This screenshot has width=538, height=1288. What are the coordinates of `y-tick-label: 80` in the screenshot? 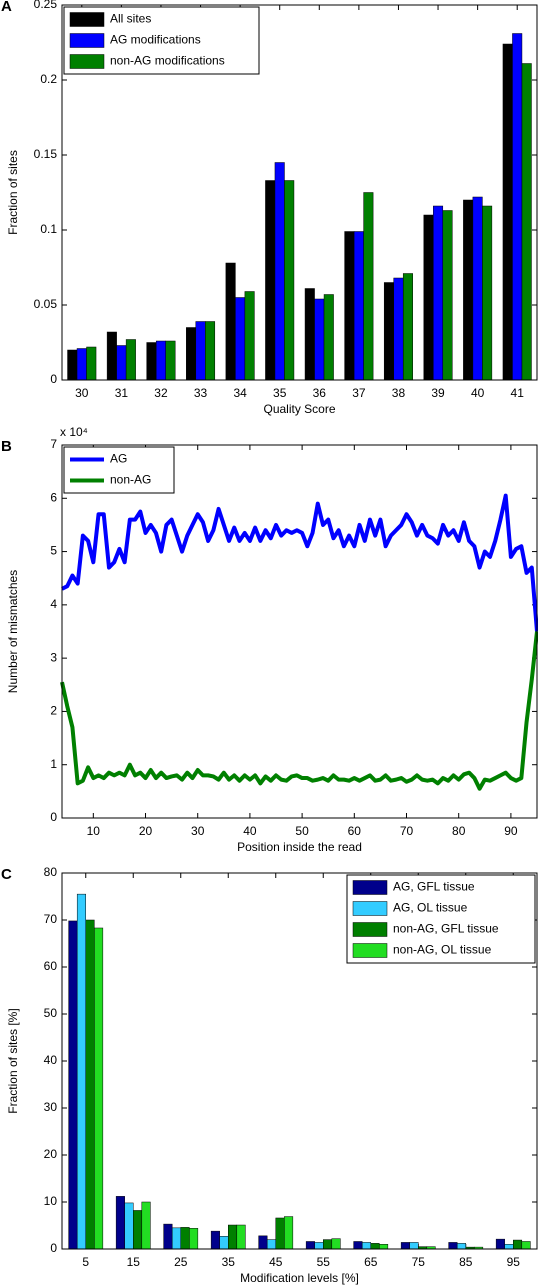 It's located at (51, 872).